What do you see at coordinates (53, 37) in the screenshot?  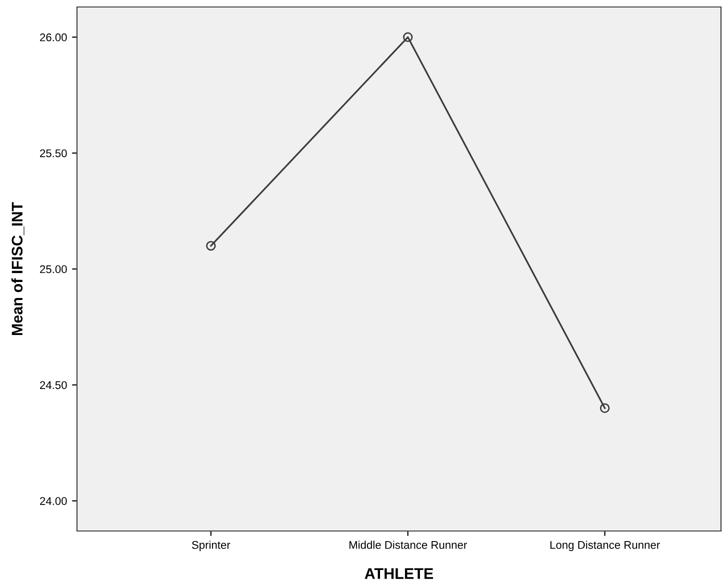 I see `y-tick-label: 26.00` at bounding box center [53, 37].